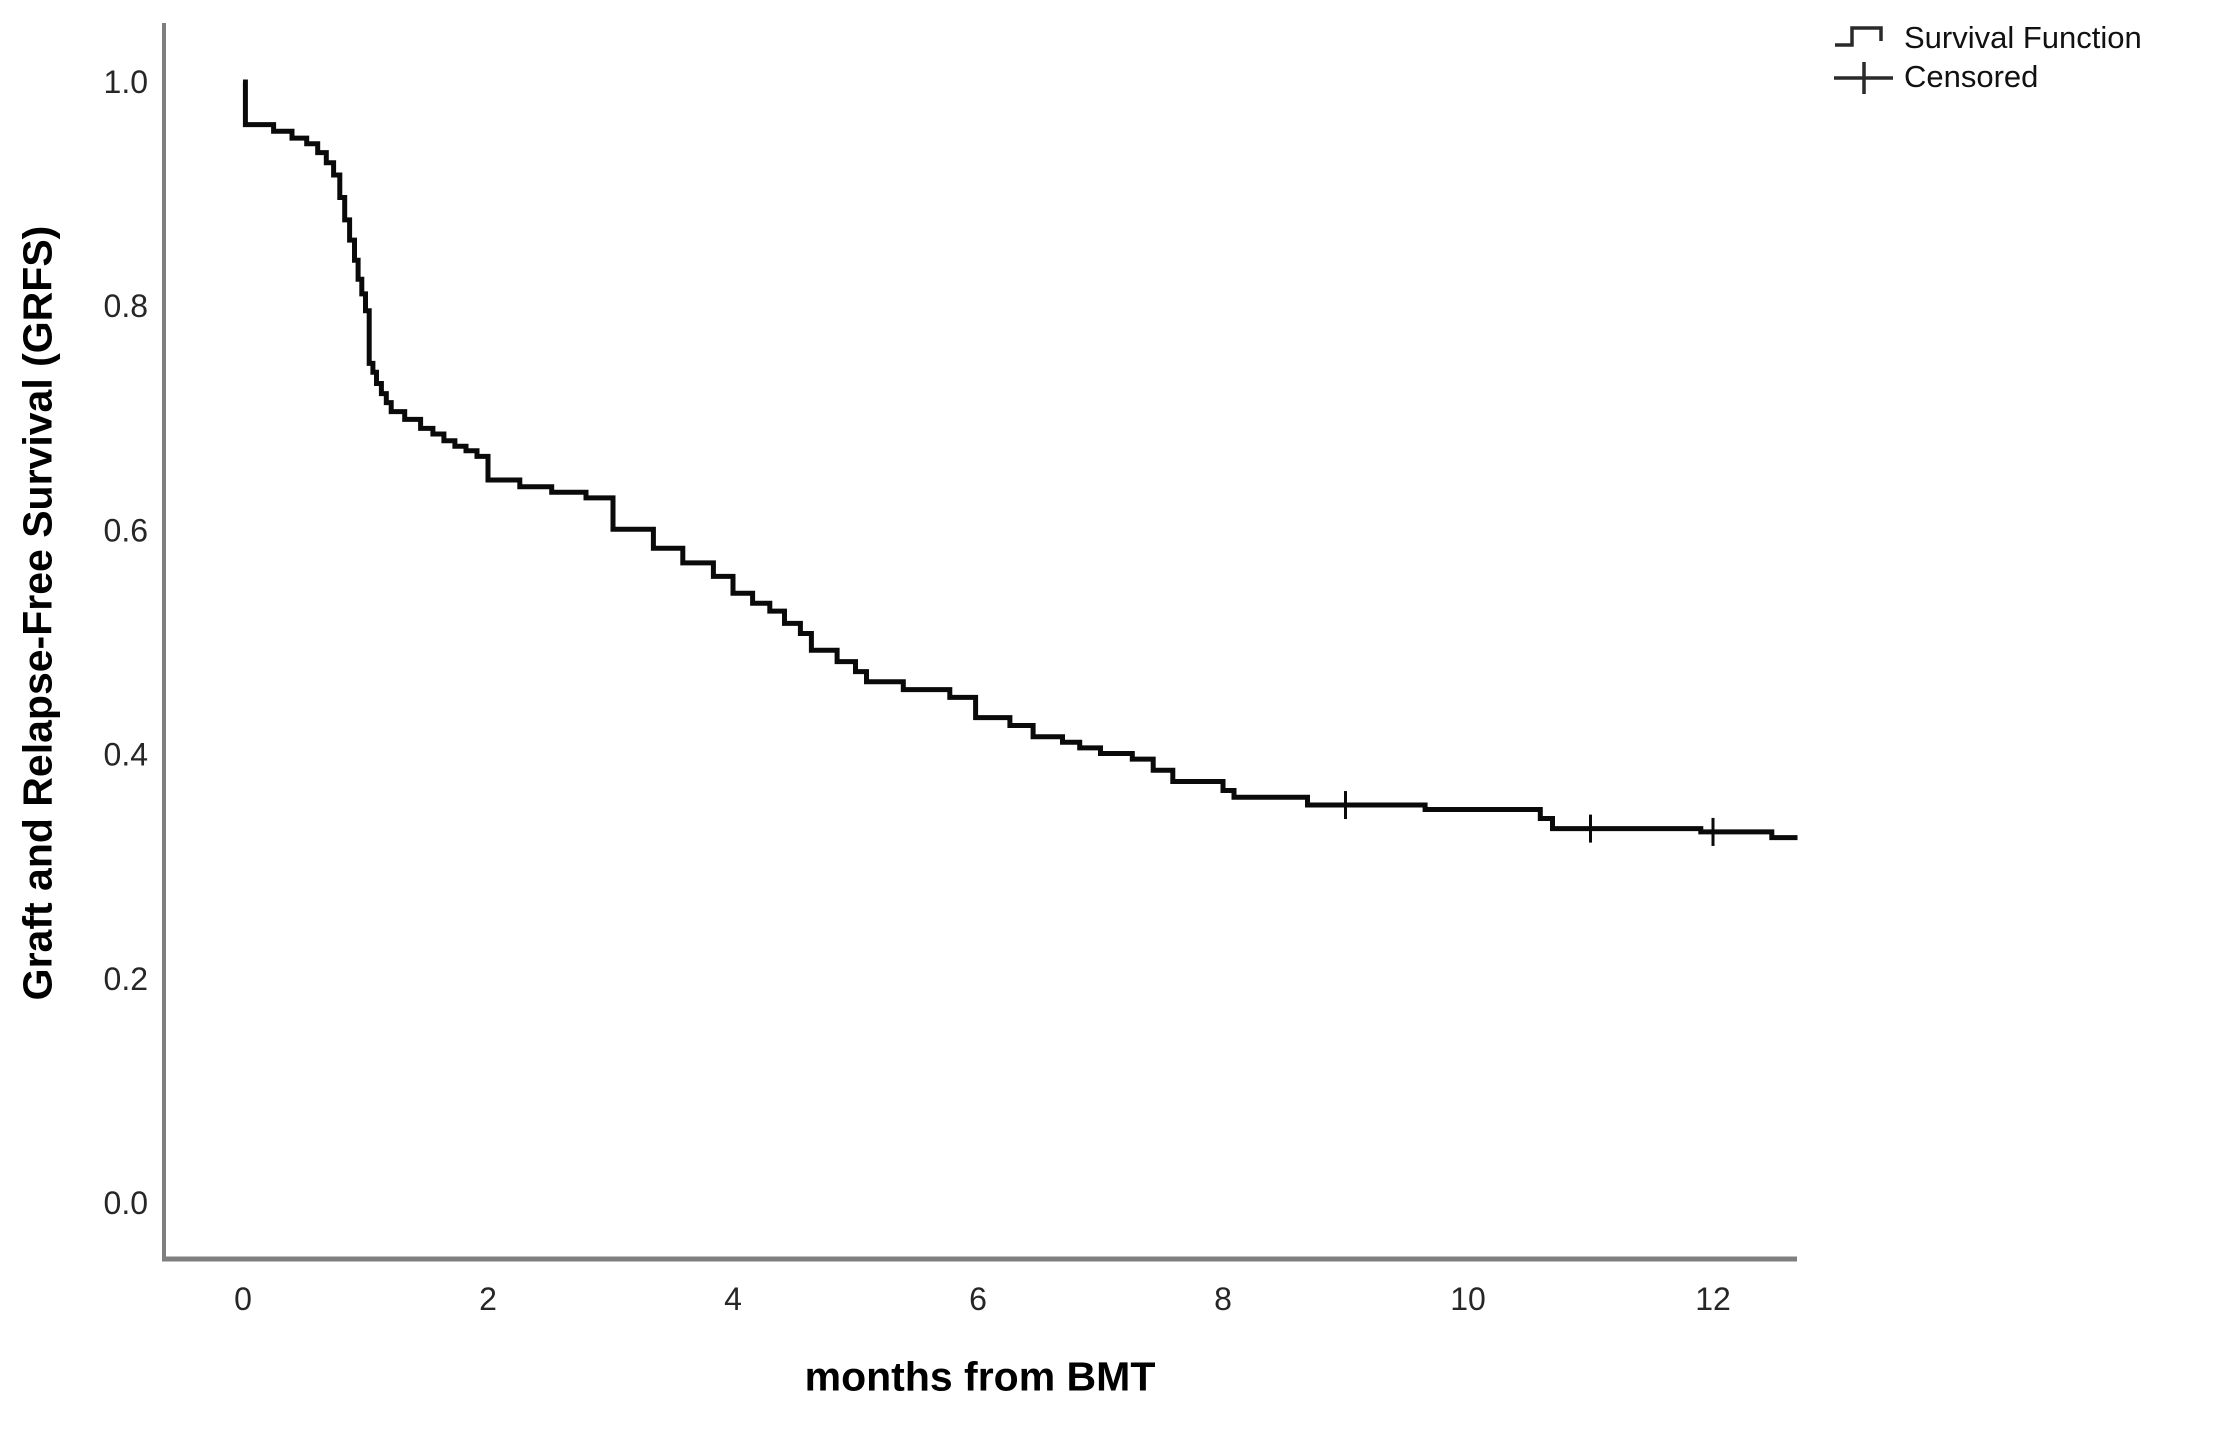 The height and width of the screenshot is (1433, 2215). What do you see at coordinates (1971, 76) in the screenshot?
I see `legend-label-censored: Censored` at bounding box center [1971, 76].